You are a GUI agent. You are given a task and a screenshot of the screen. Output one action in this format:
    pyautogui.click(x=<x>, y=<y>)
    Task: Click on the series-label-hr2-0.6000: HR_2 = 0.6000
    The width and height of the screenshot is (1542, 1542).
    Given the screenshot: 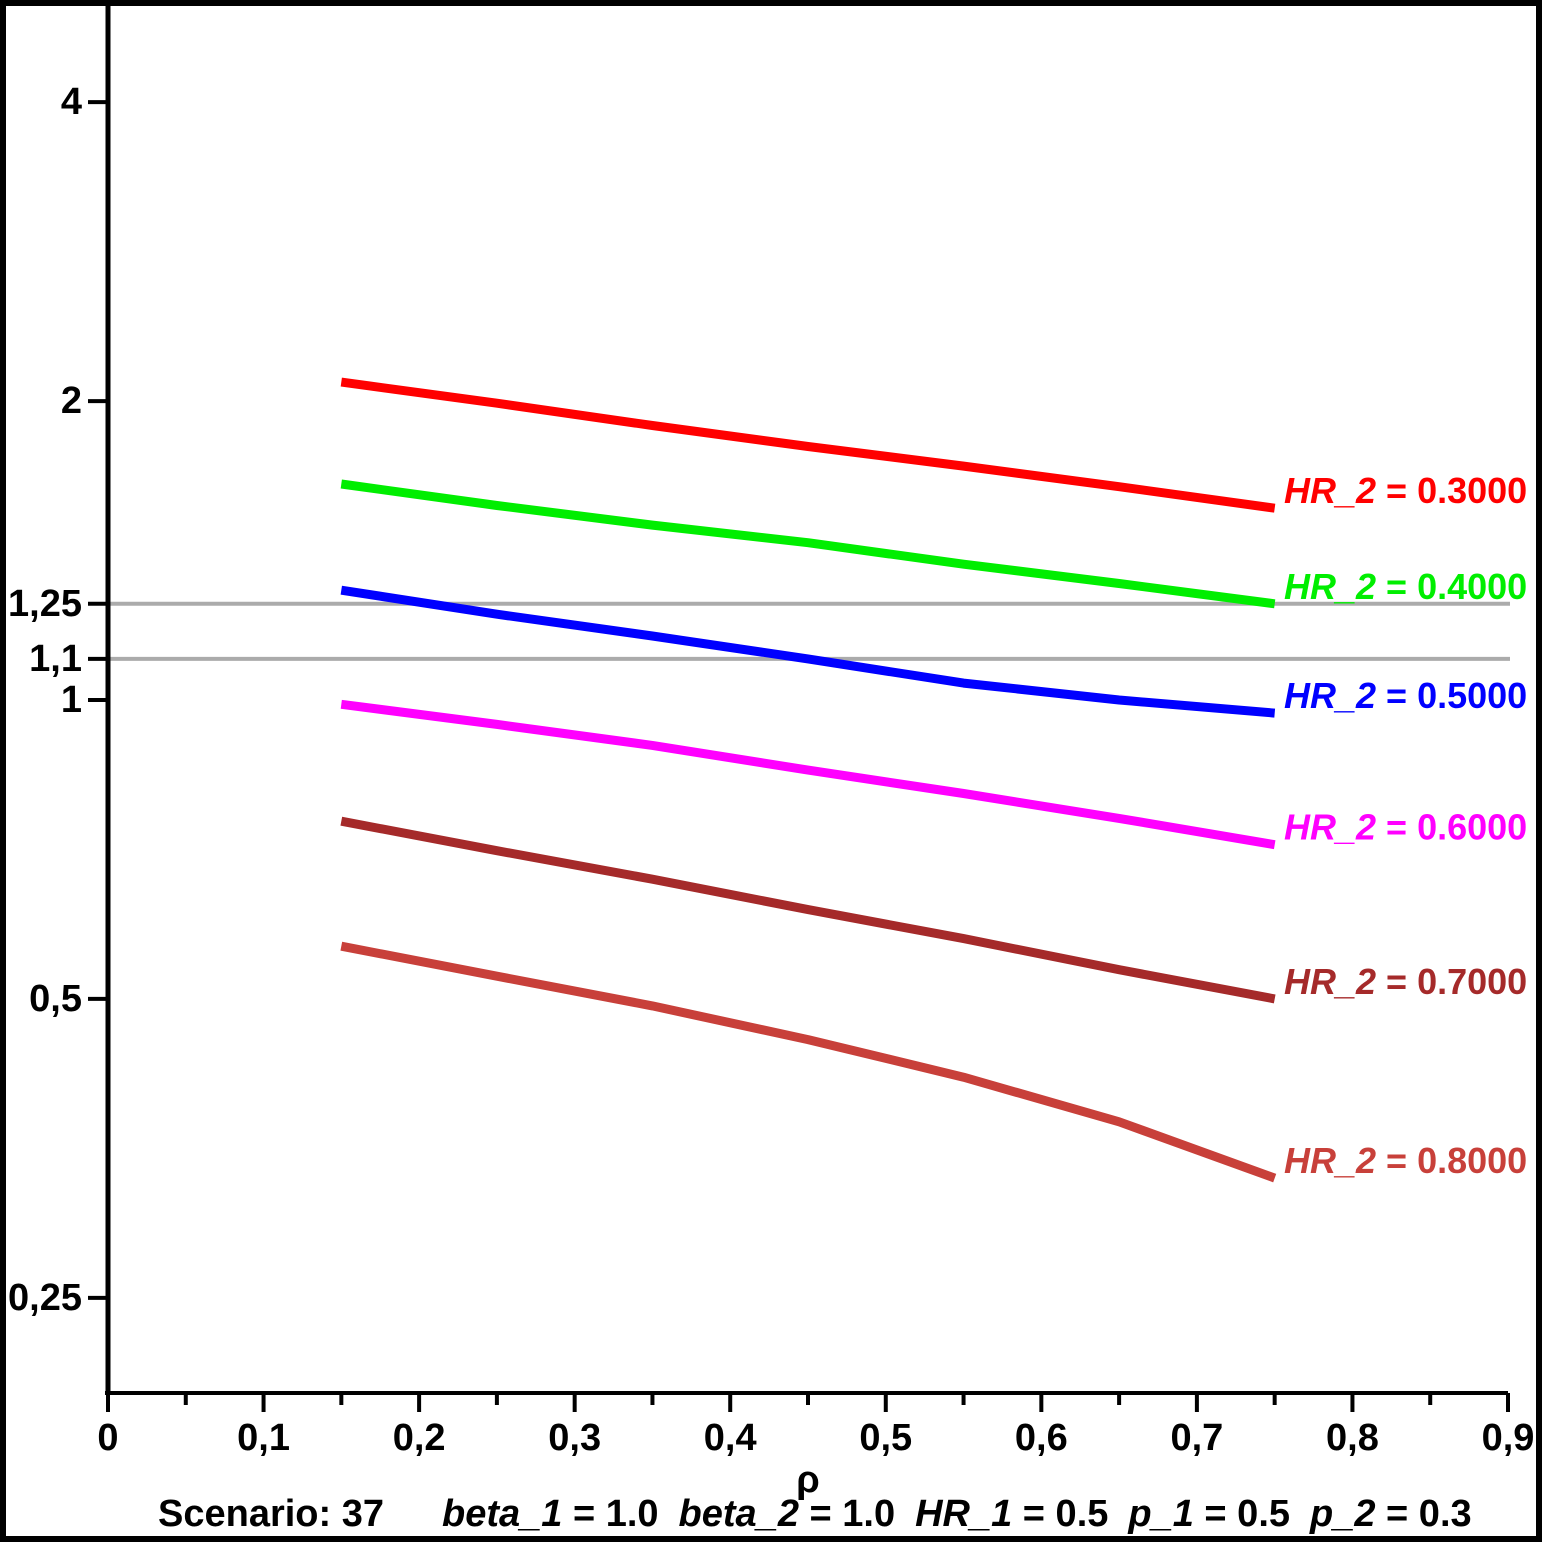 What is the action you would take?
    pyautogui.click(x=1405, y=826)
    